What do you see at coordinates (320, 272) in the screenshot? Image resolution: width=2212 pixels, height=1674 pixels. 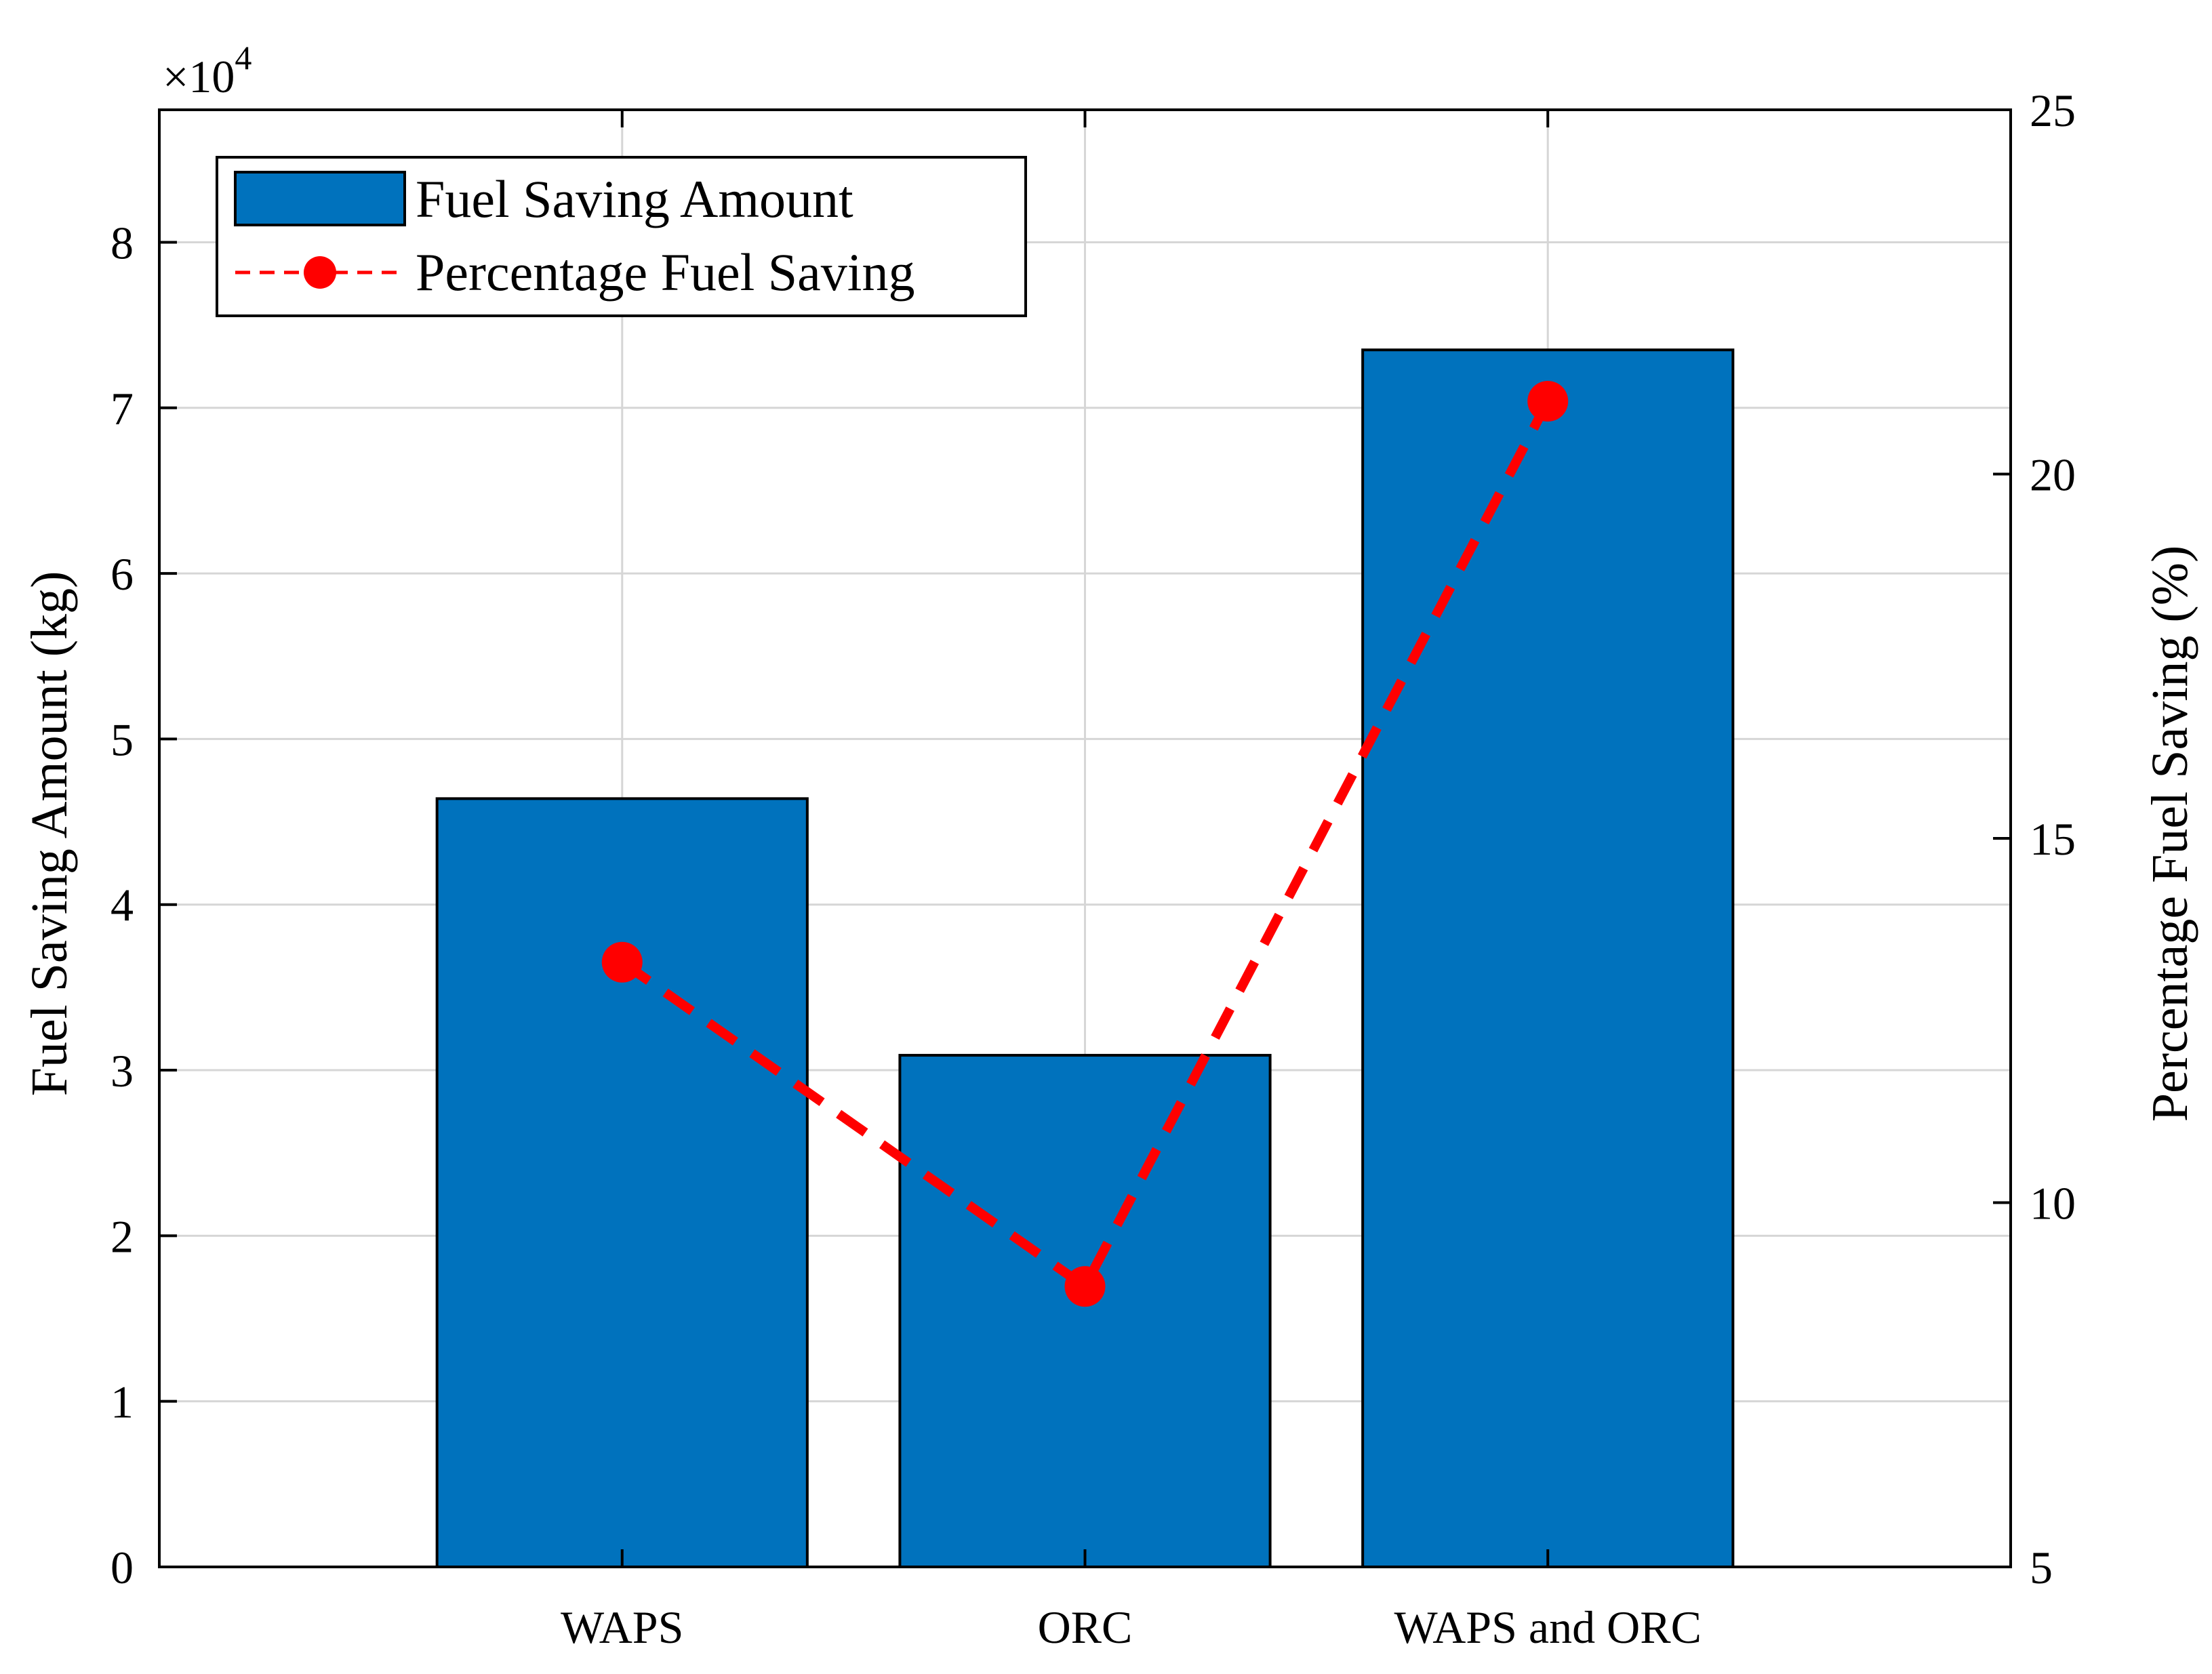 I see `legend-marker-swatch` at bounding box center [320, 272].